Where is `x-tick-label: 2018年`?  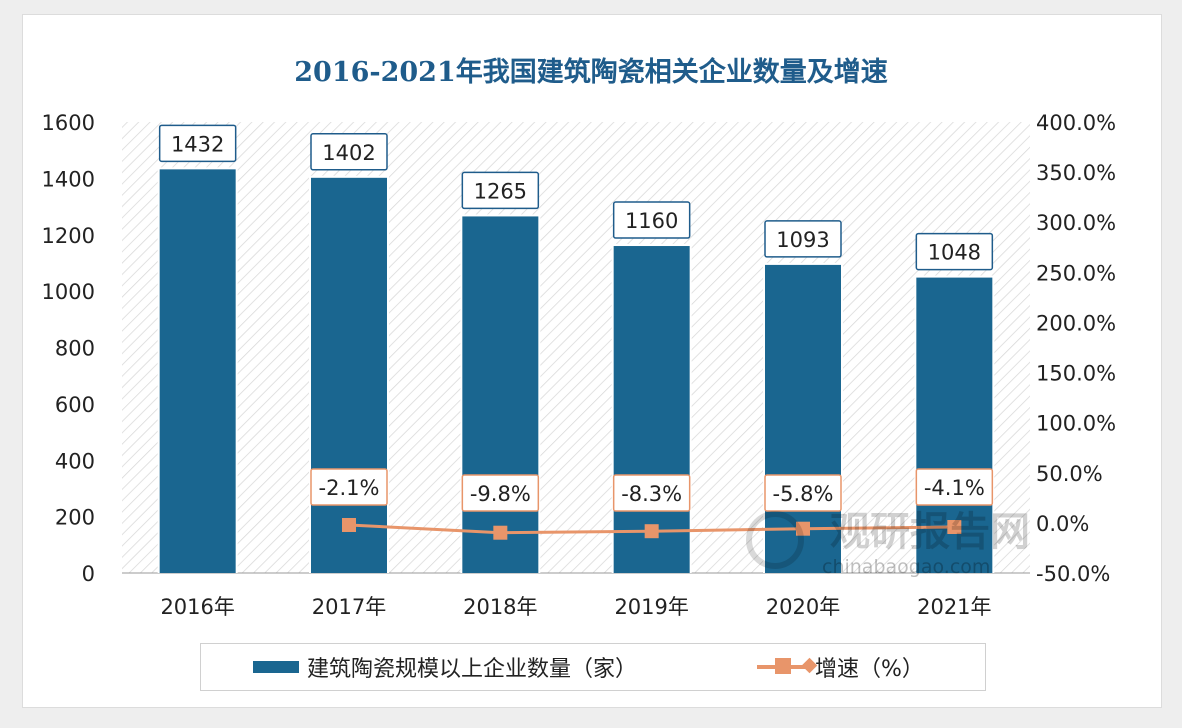
x-tick-label: 2018年 is located at coordinates (500, 607).